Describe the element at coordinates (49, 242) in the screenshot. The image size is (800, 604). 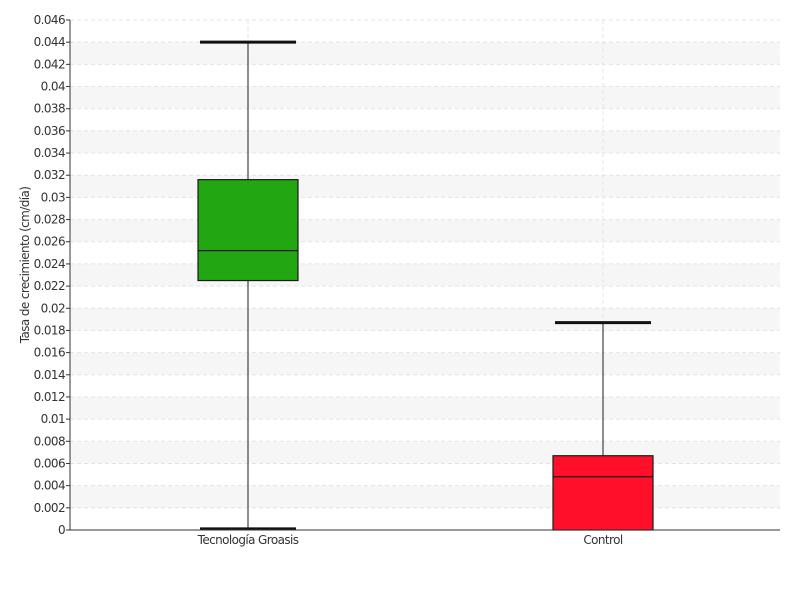
I see `y-tick-label: 0.026` at that location.